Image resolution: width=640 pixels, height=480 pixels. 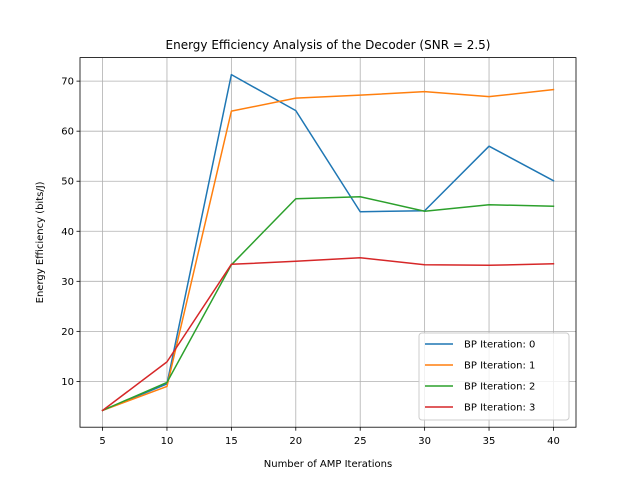 I want to click on y-tick-label: 60, so click(x=67, y=132).